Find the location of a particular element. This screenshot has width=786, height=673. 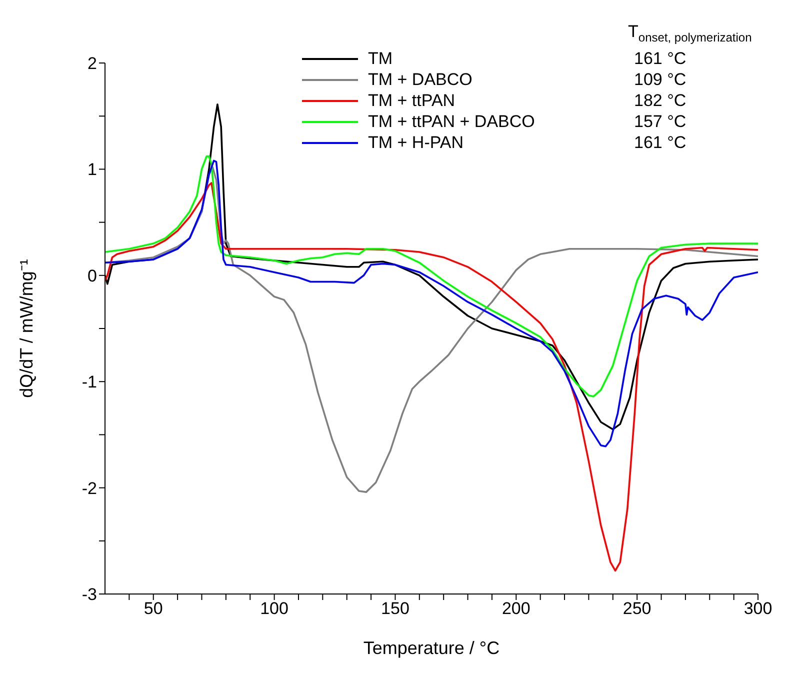

y-tick-label: -1 is located at coordinates (89, 382).